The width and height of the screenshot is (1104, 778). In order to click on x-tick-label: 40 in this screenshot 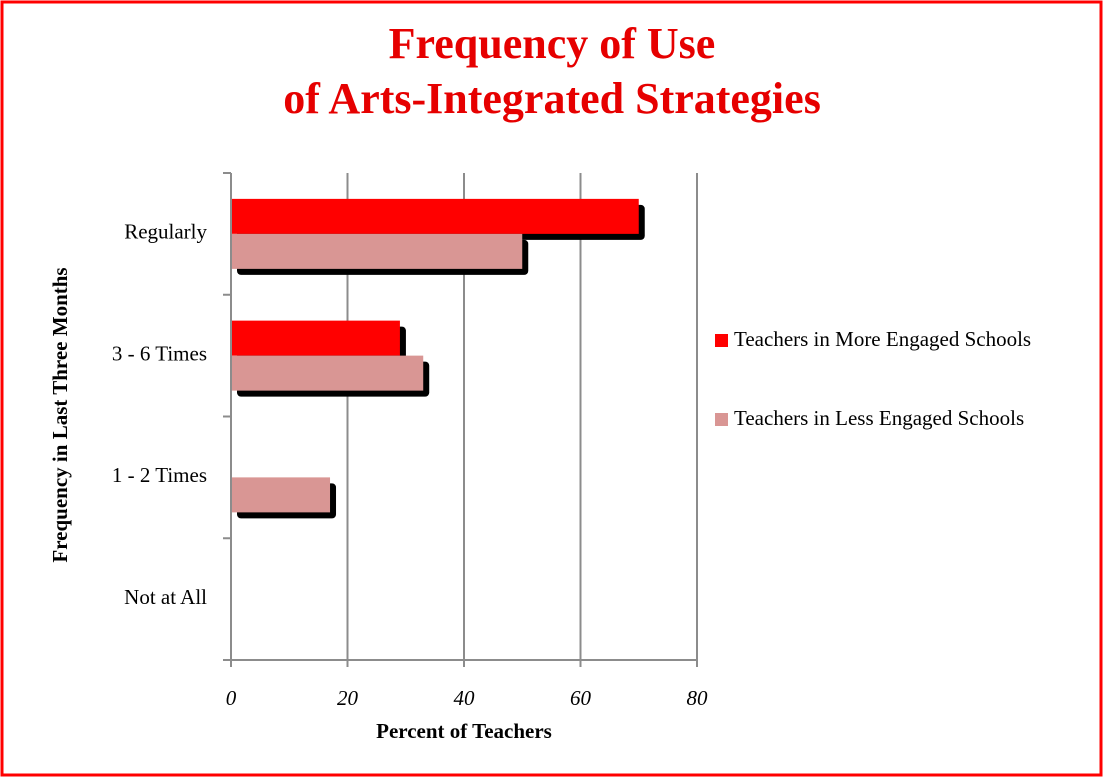, I will do `click(465, 698)`.